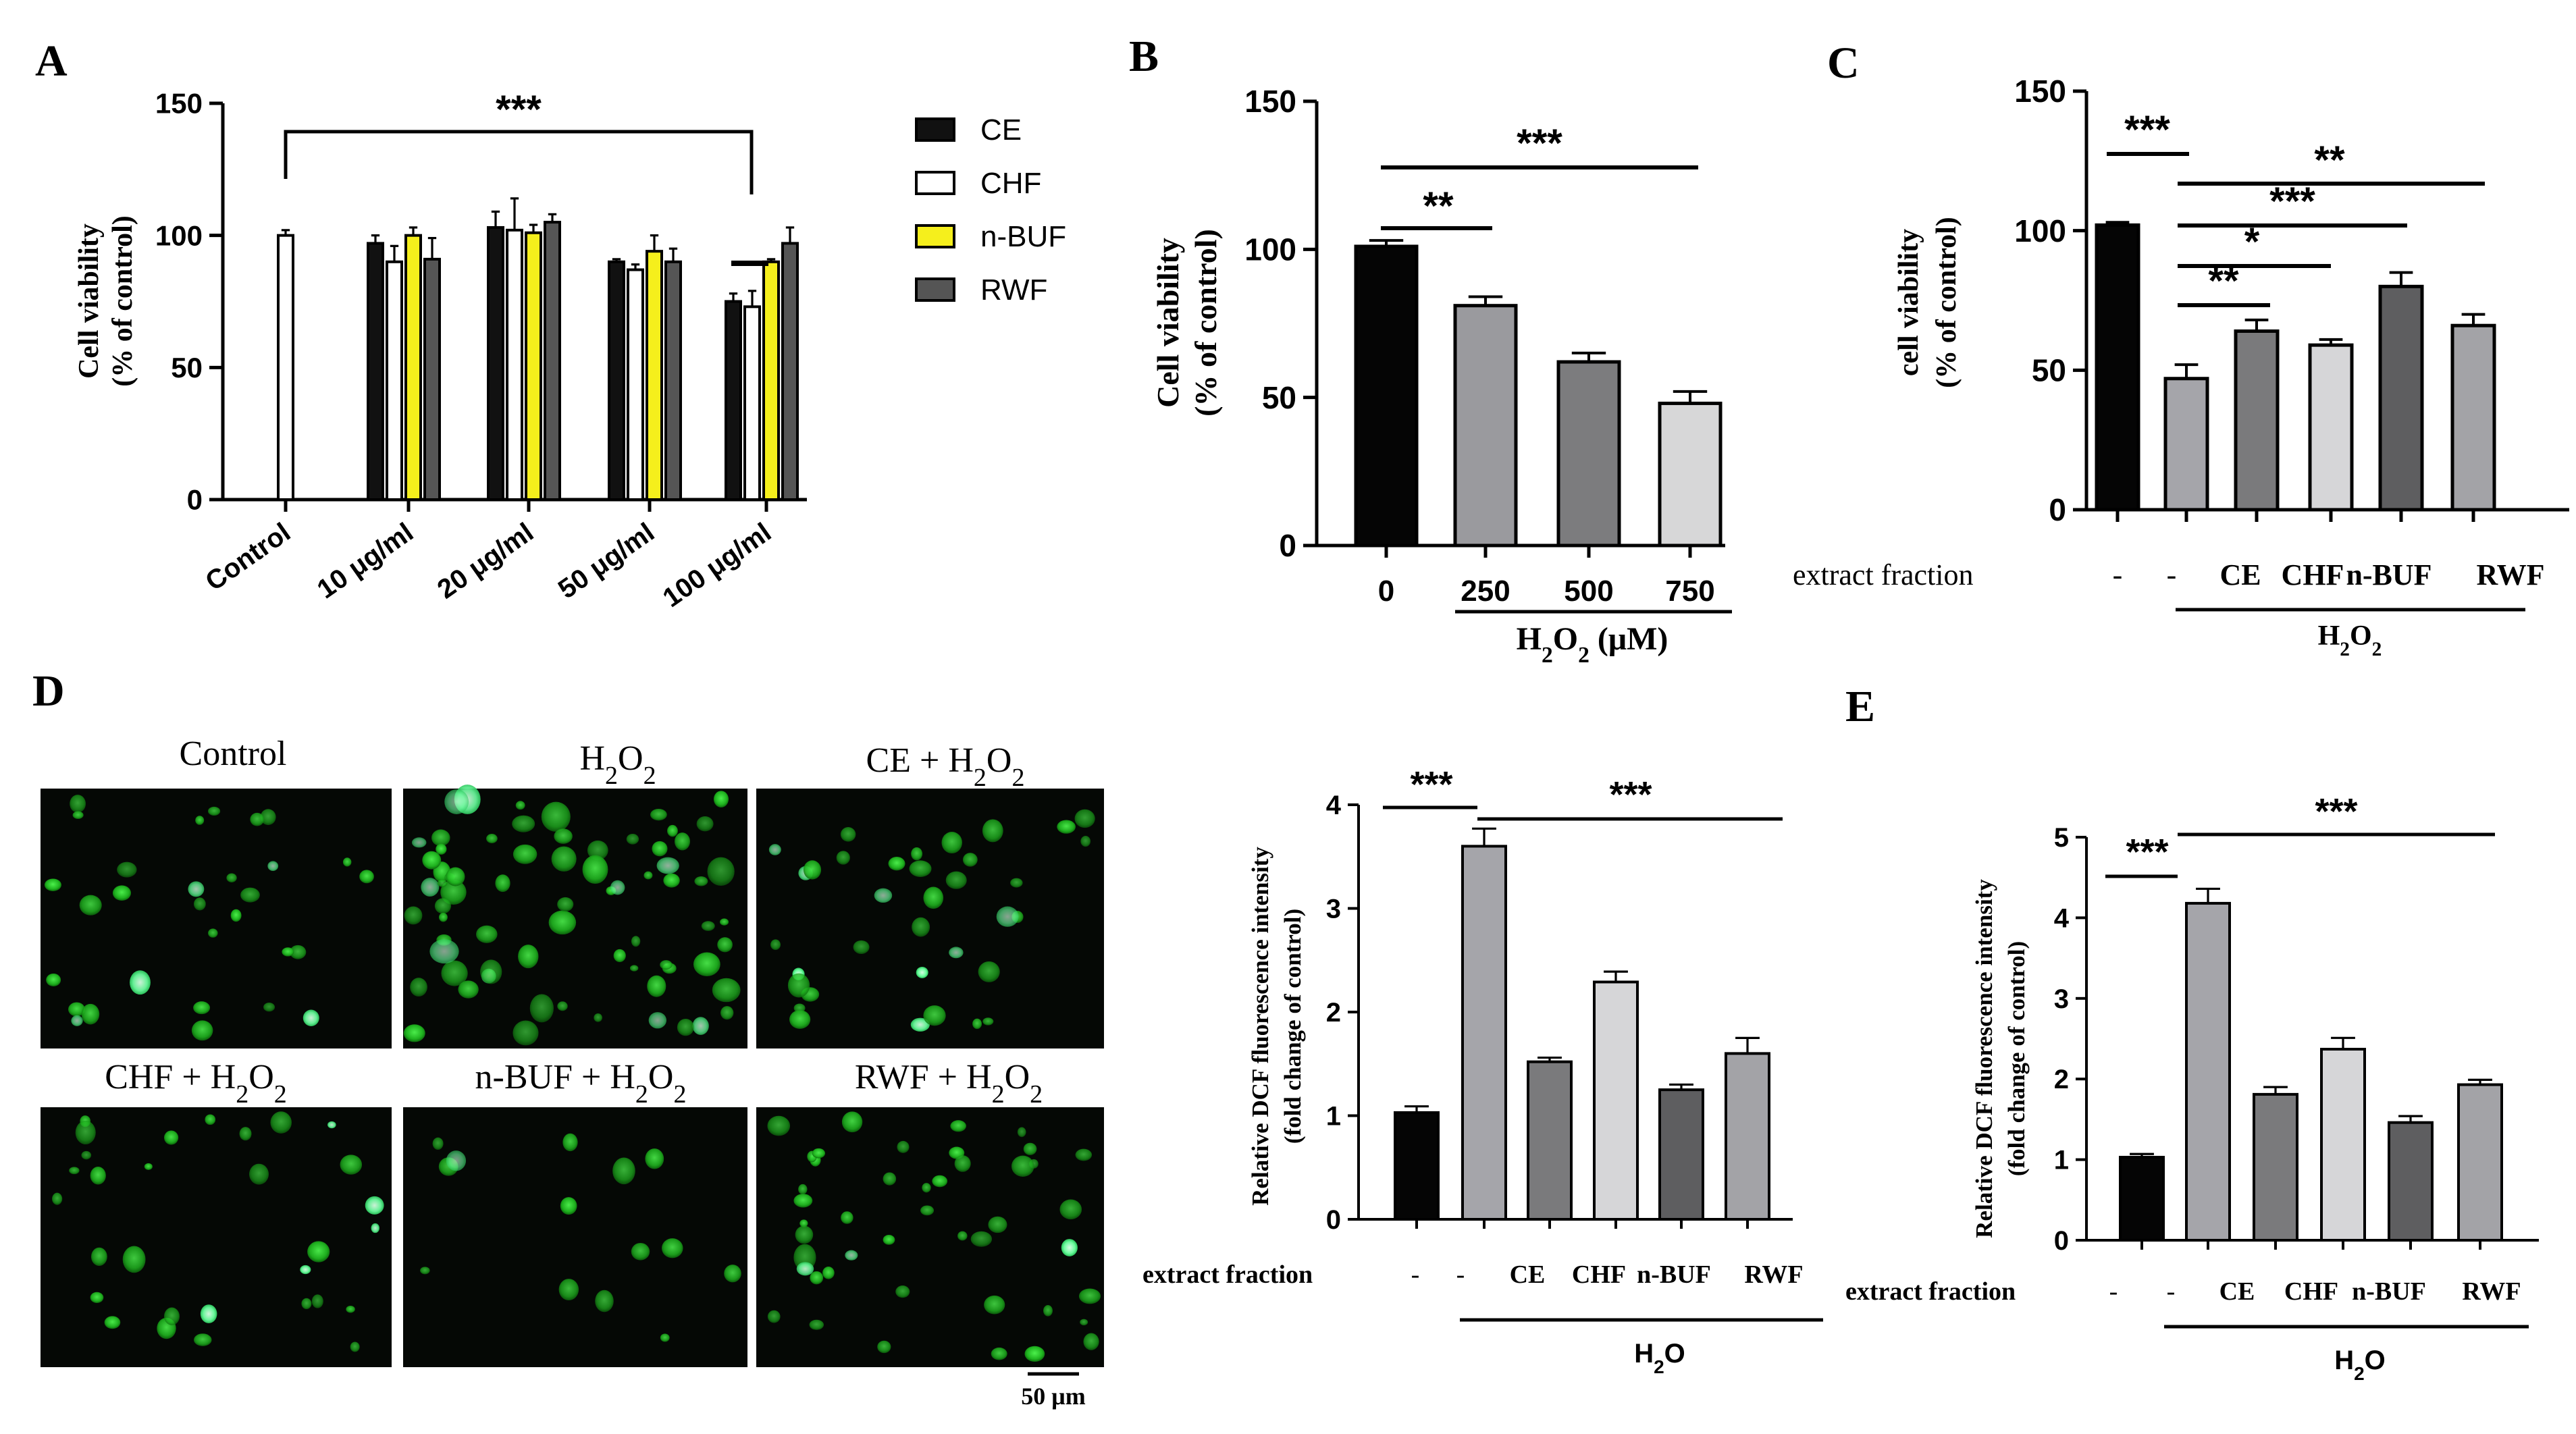 The width and height of the screenshot is (2576, 1434). What do you see at coordinates (1592, 644) in the screenshot?
I see `x-axis-label: H2O2 (μM)` at bounding box center [1592, 644].